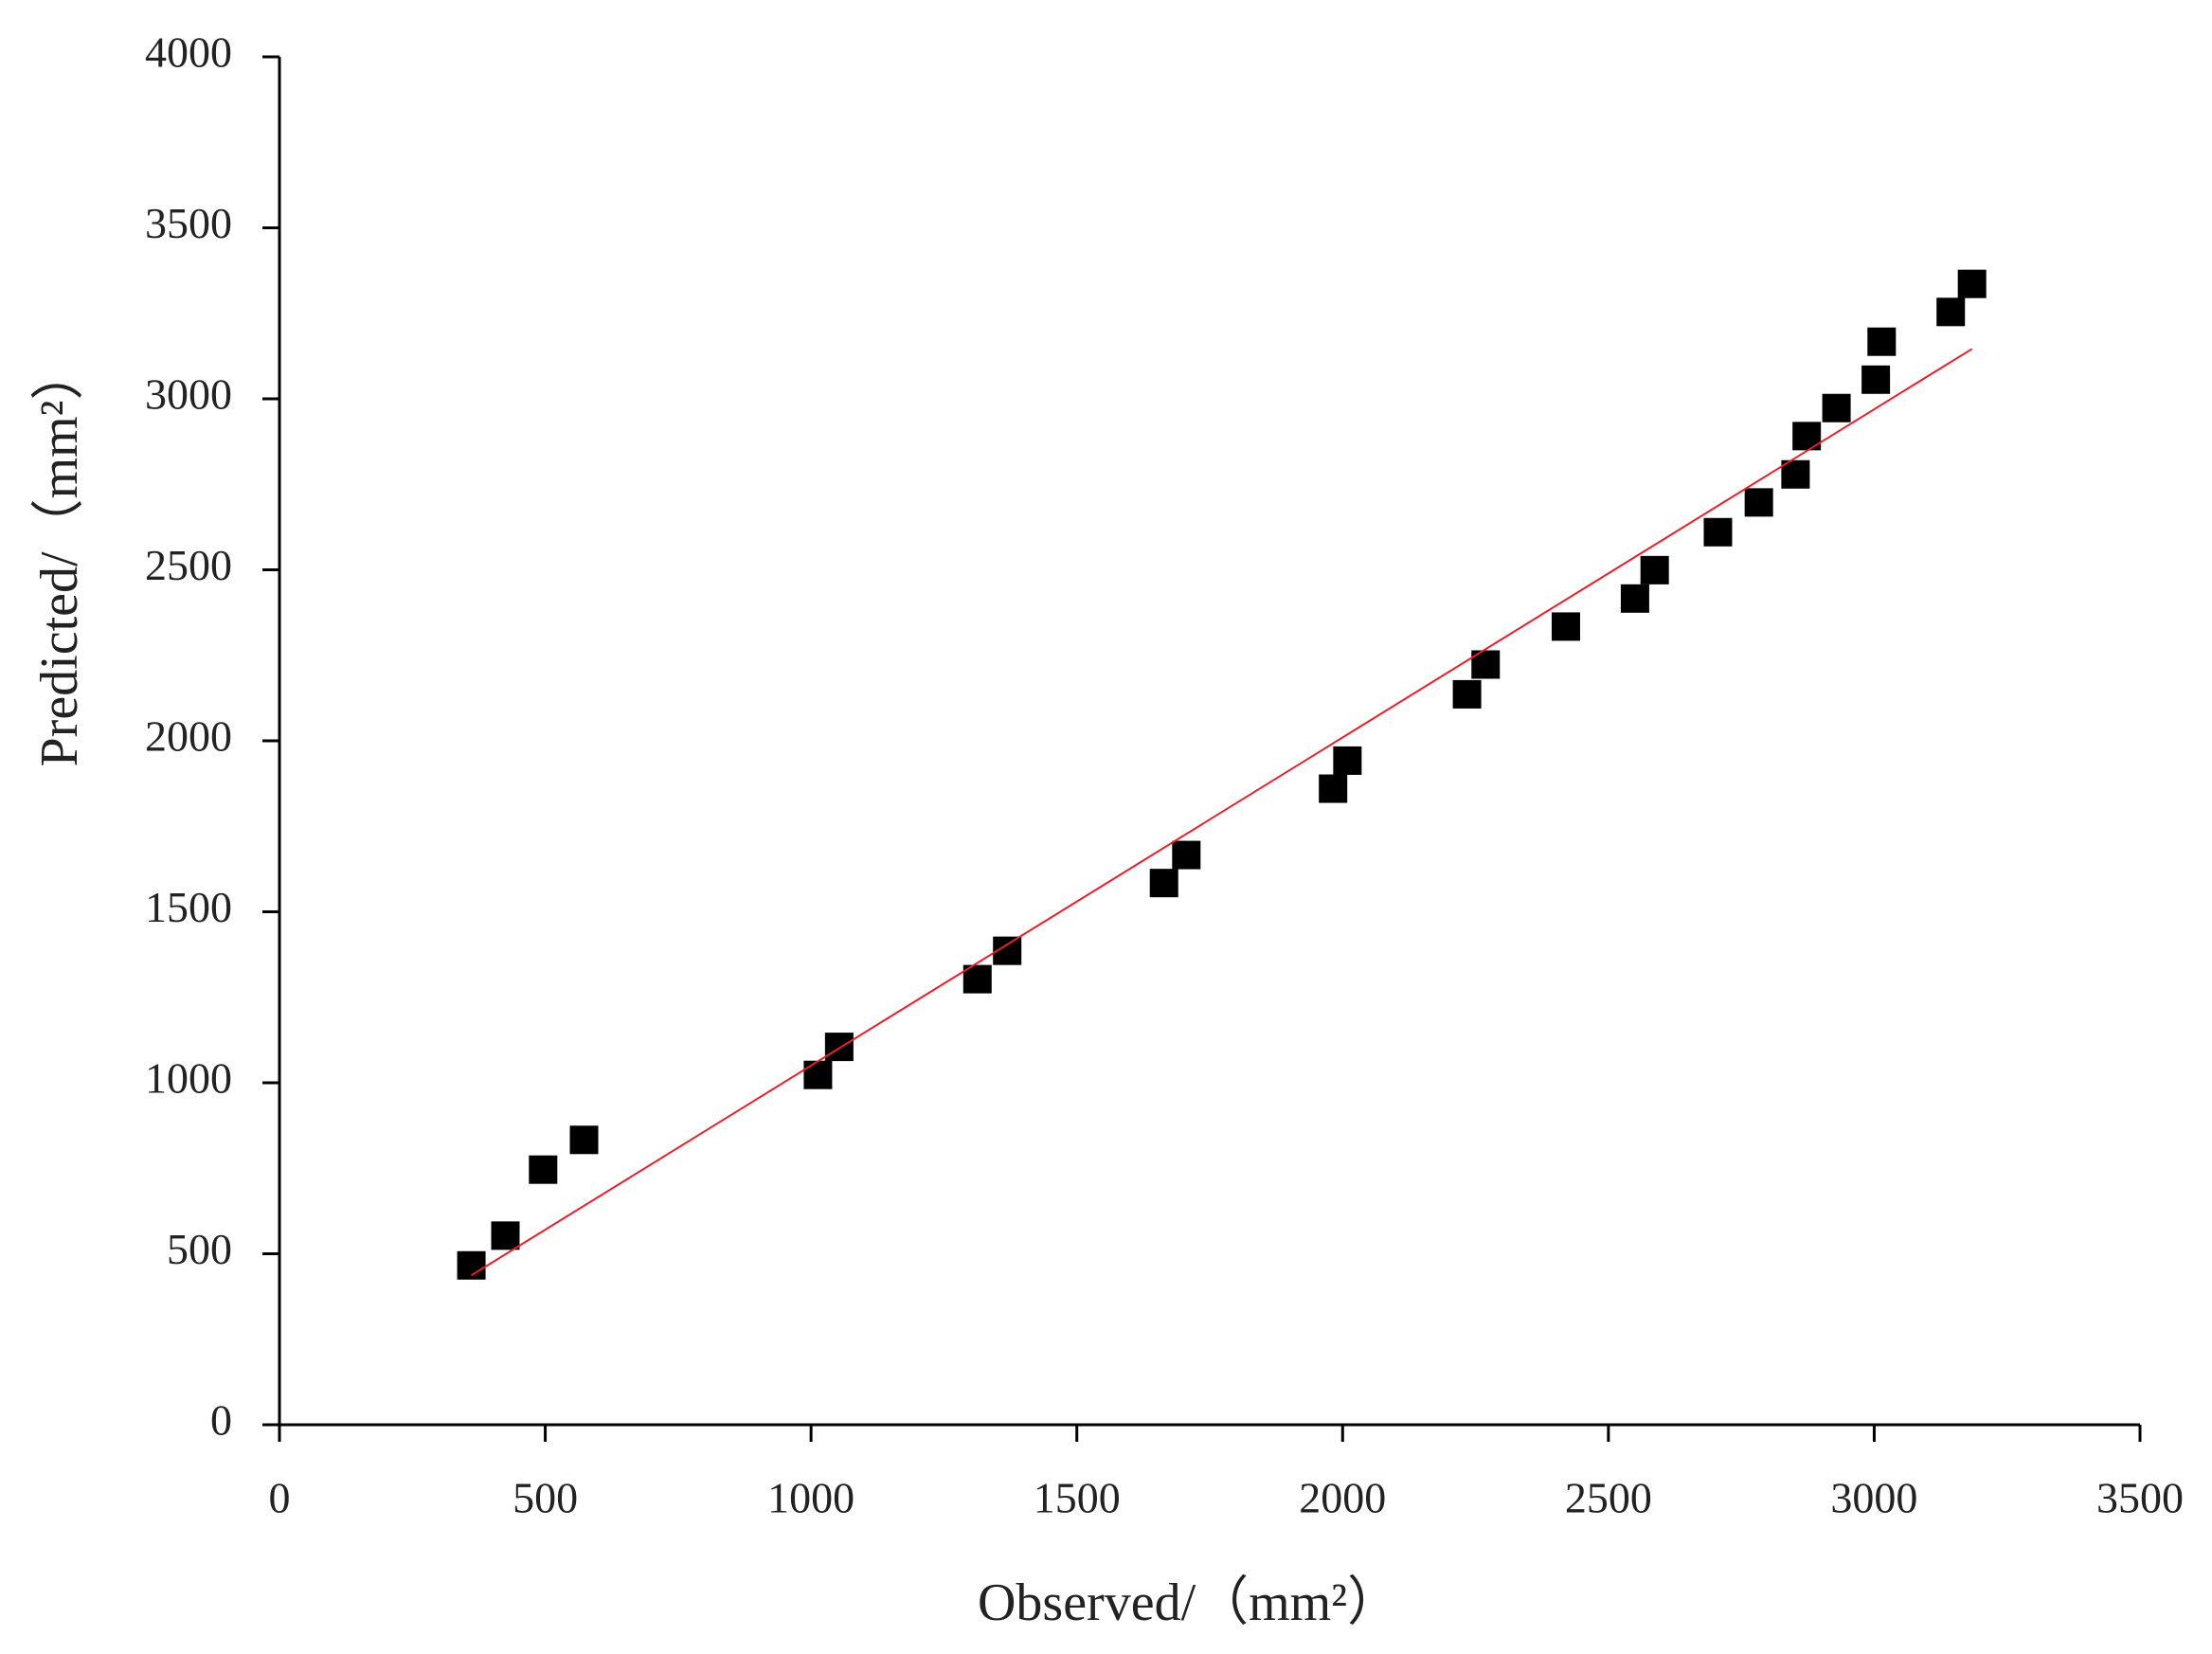 The width and height of the screenshot is (2212, 1654). What do you see at coordinates (546, 1498) in the screenshot?
I see `x-tick-label: 500` at bounding box center [546, 1498].